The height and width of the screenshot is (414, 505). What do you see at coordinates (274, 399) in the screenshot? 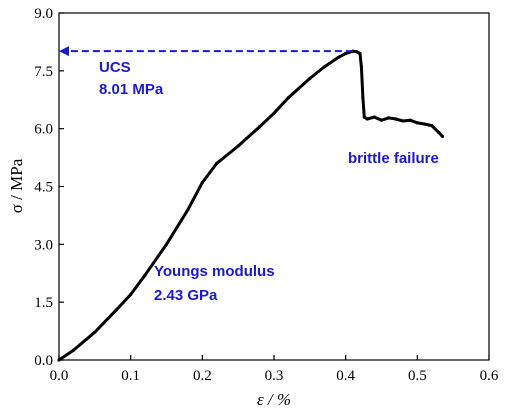
I see `x-axis-title: ε / %` at bounding box center [274, 399].